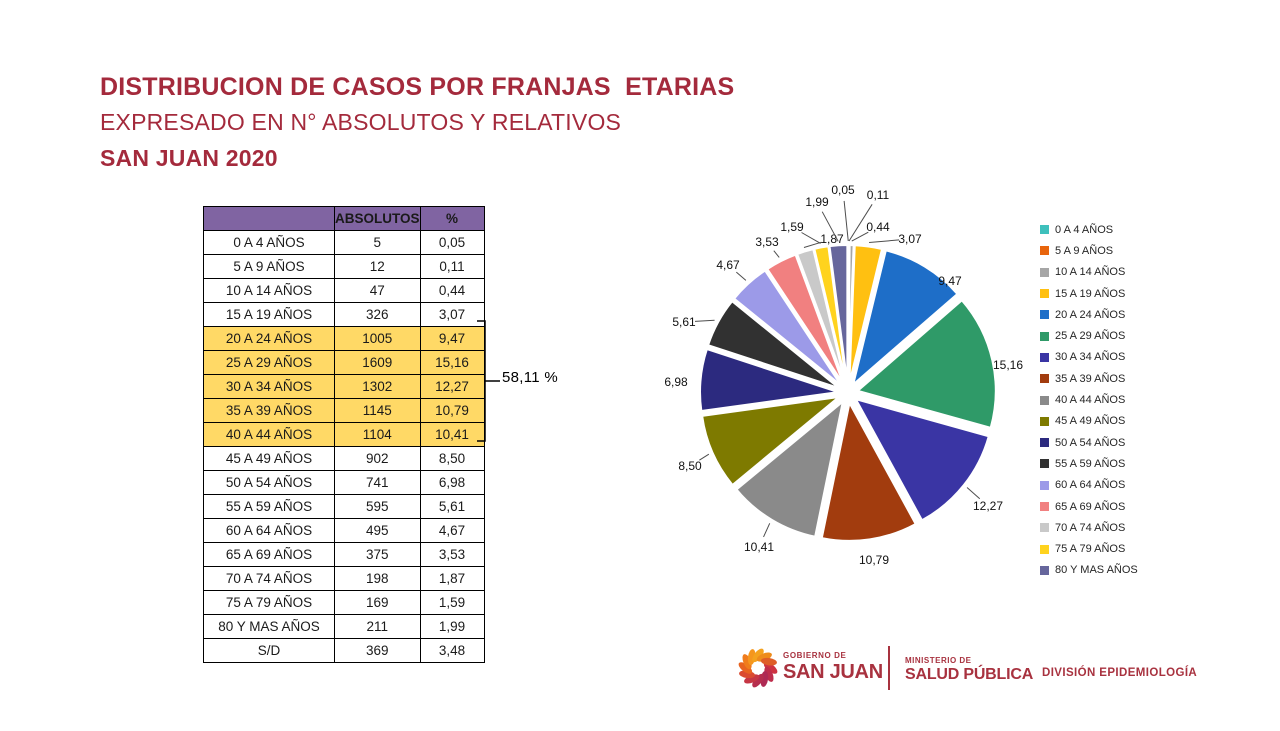 The width and height of the screenshot is (1280, 731). What do you see at coordinates (377, 434) in the screenshot?
I see `cell-absolutos: 1104` at bounding box center [377, 434].